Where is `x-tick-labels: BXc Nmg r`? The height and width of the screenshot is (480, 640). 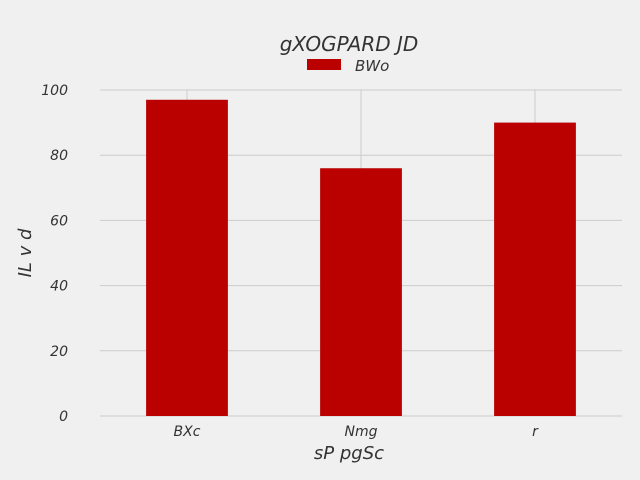 x-tick-labels: BXc Nmg r is located at coordinates (357, 432).